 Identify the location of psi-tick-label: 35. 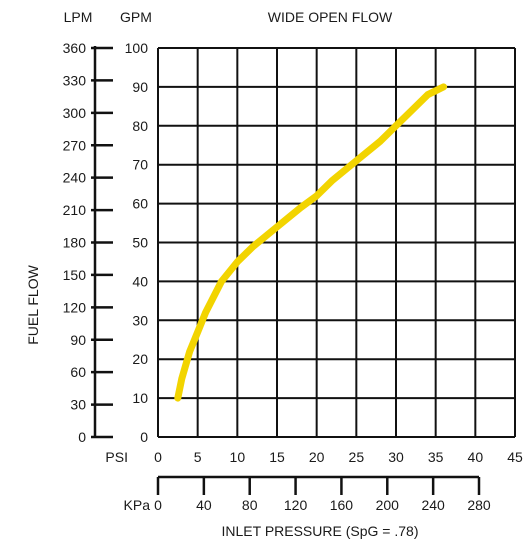
(436, 457).